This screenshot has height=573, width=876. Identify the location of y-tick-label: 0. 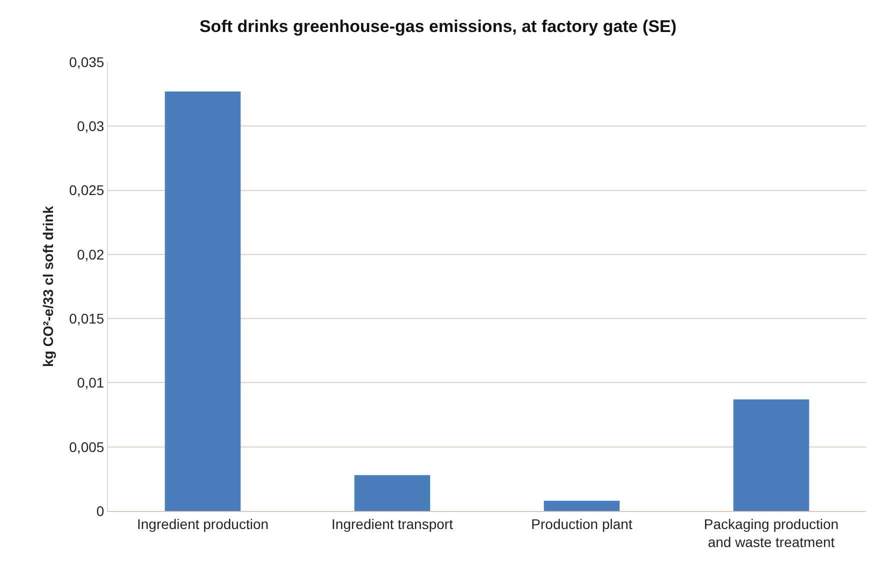
(100, 510).